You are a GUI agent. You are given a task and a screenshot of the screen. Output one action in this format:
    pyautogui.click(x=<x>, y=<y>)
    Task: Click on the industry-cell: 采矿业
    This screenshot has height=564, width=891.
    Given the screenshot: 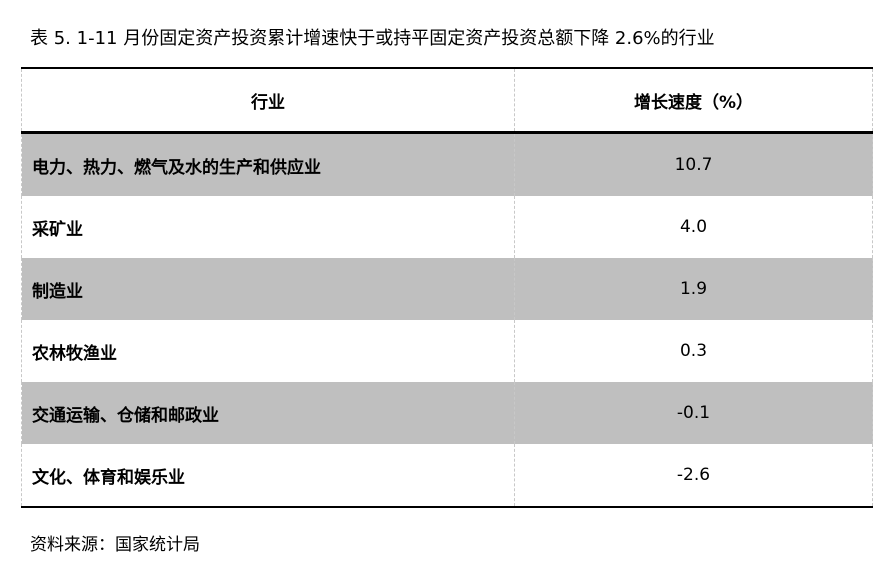 What is the action you would take?
    pyautogui.click(x=268, y=227)
    